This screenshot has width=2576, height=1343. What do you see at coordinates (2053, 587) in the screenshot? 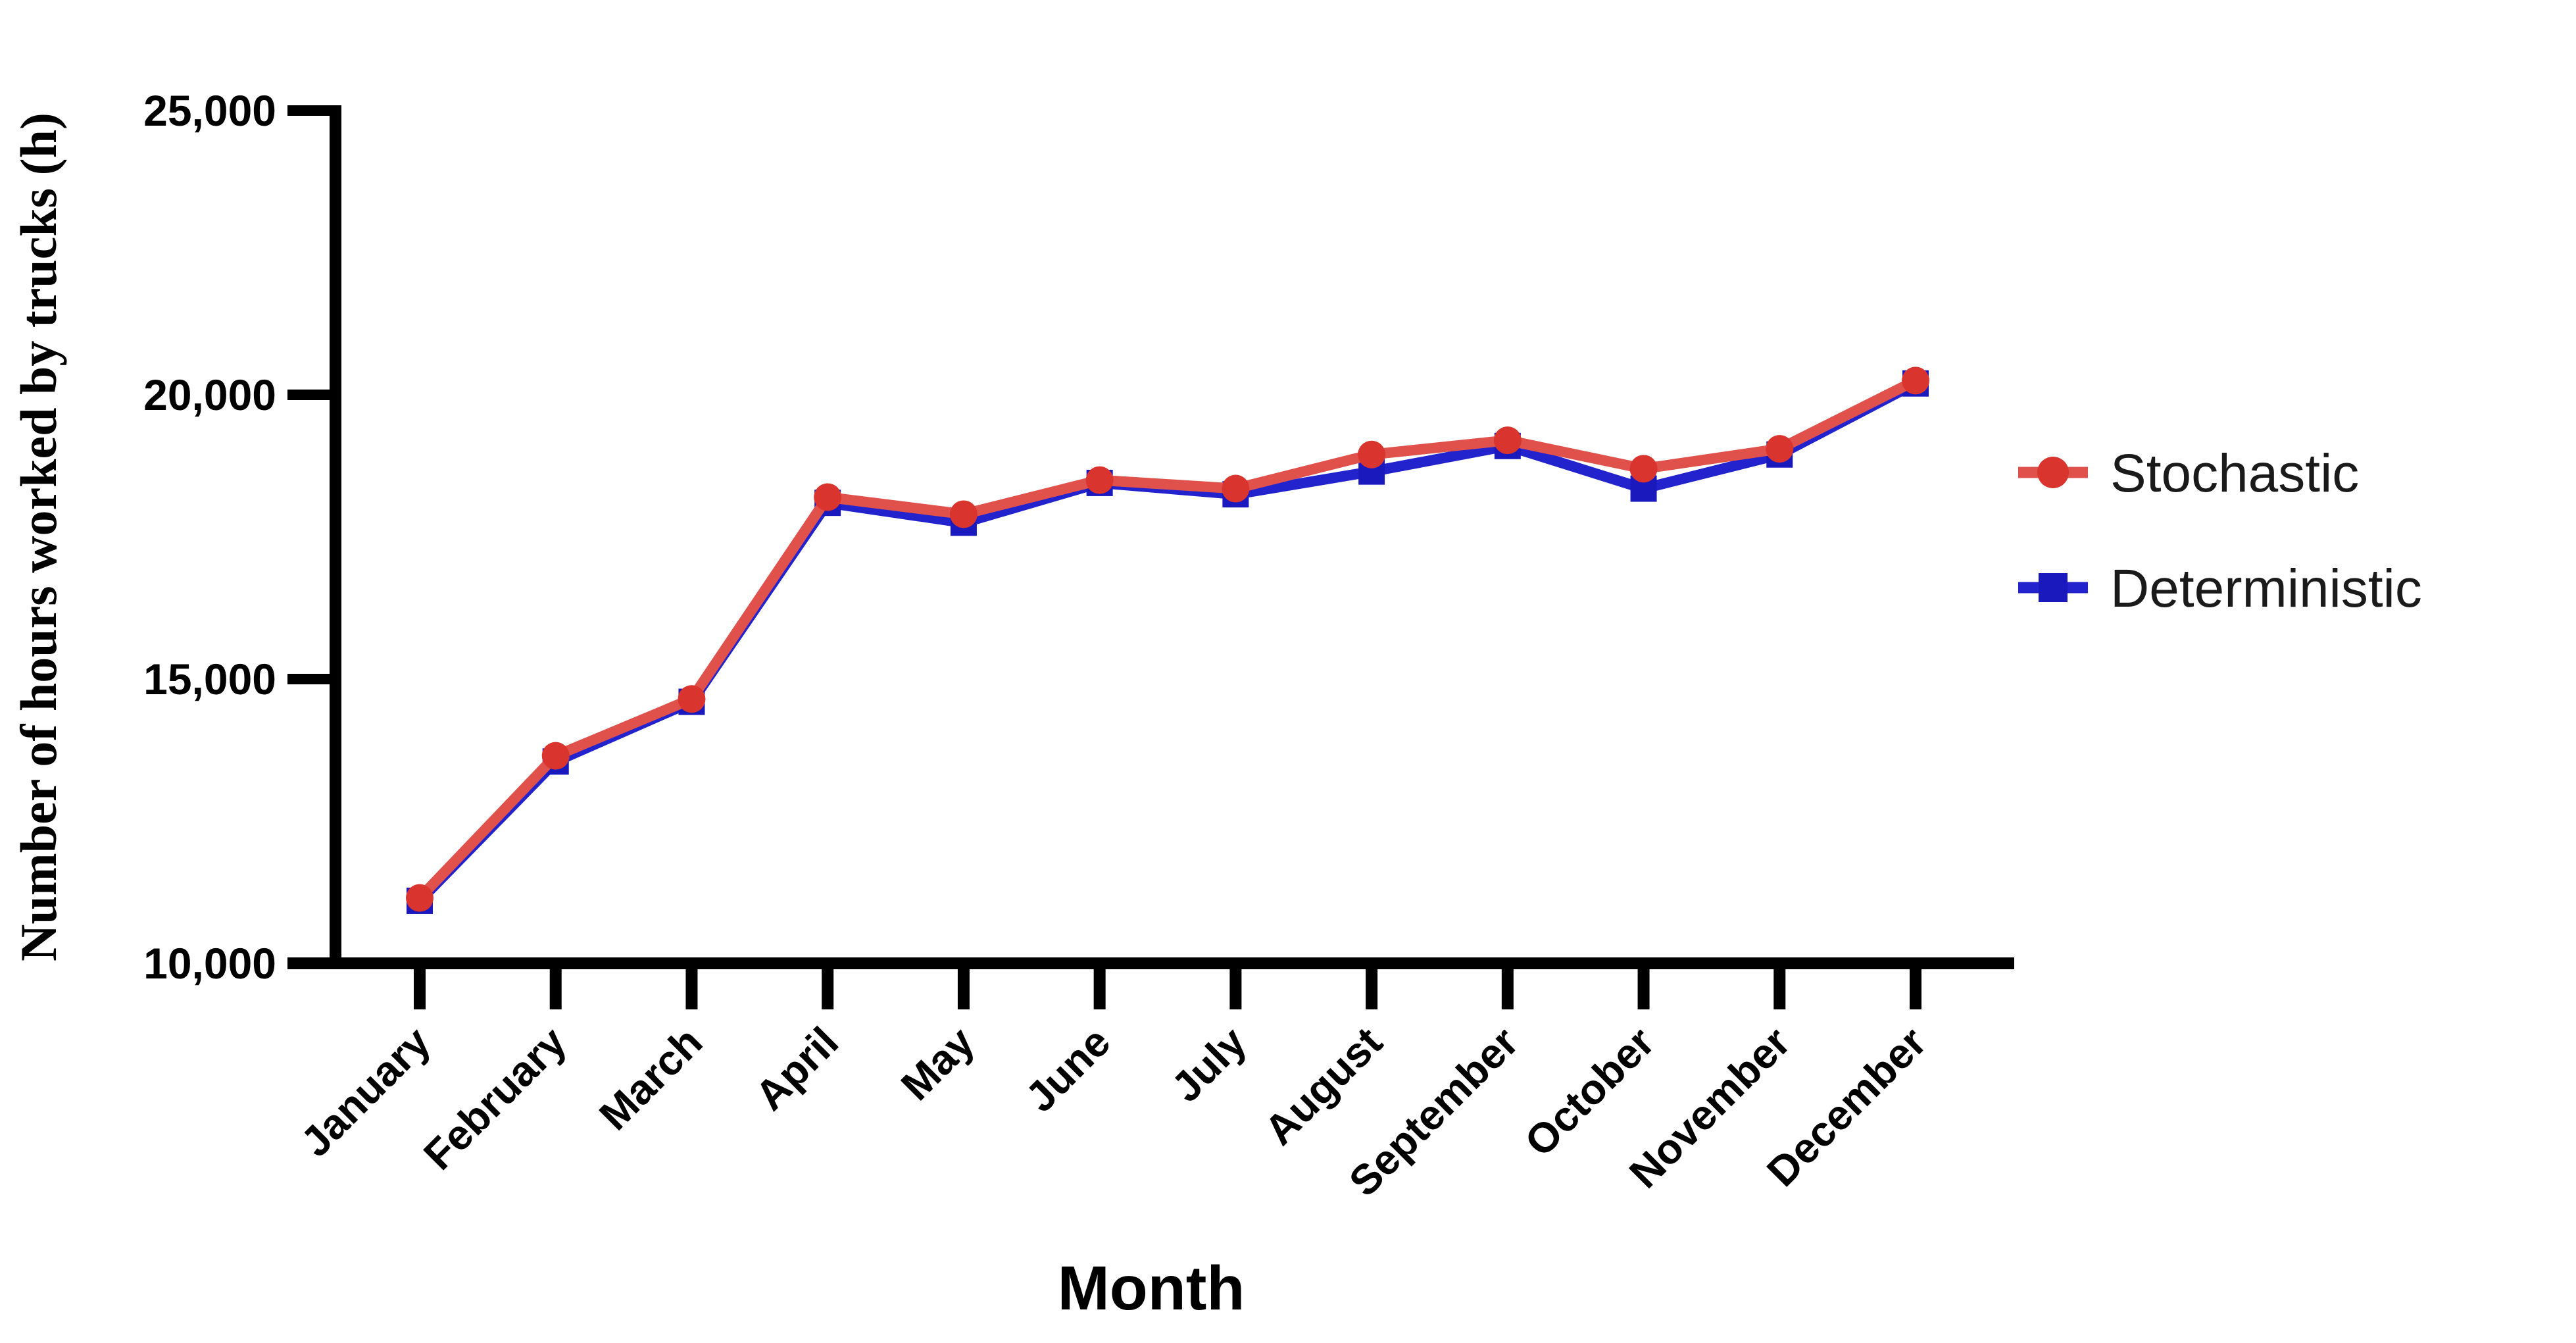
I see `legend-marker-deterministic-icon` at bounding box center [2053, 587].